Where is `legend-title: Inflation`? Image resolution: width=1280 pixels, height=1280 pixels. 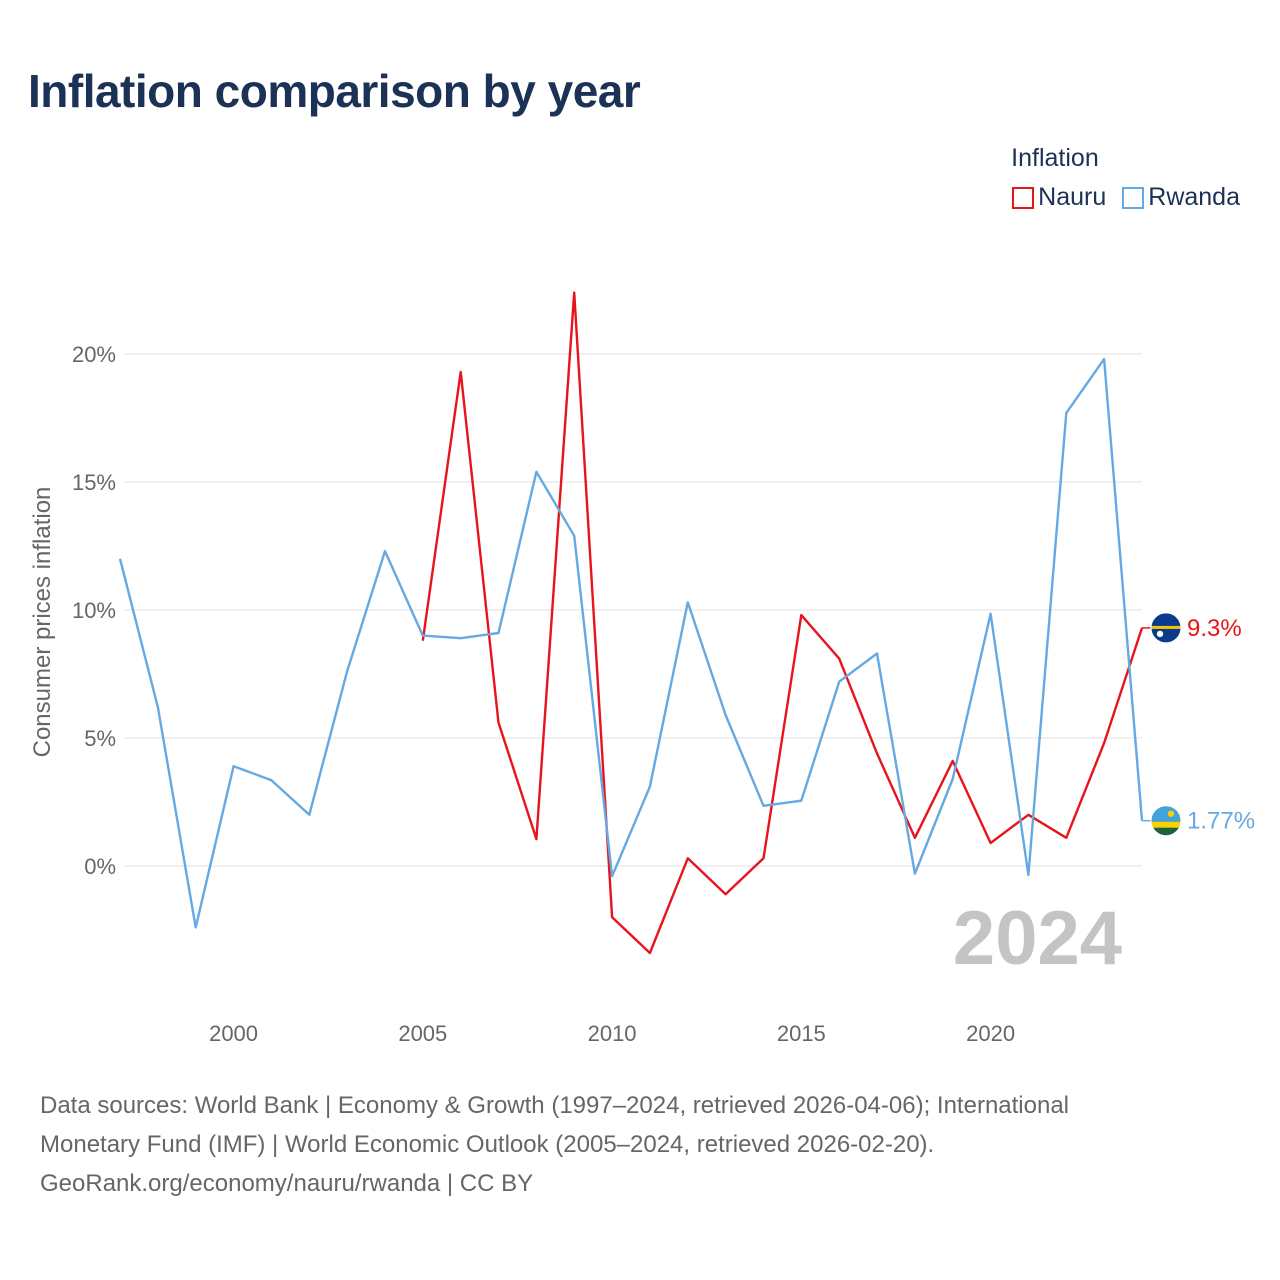 legend-title: Inflation is located at coordinates (1055, 158).